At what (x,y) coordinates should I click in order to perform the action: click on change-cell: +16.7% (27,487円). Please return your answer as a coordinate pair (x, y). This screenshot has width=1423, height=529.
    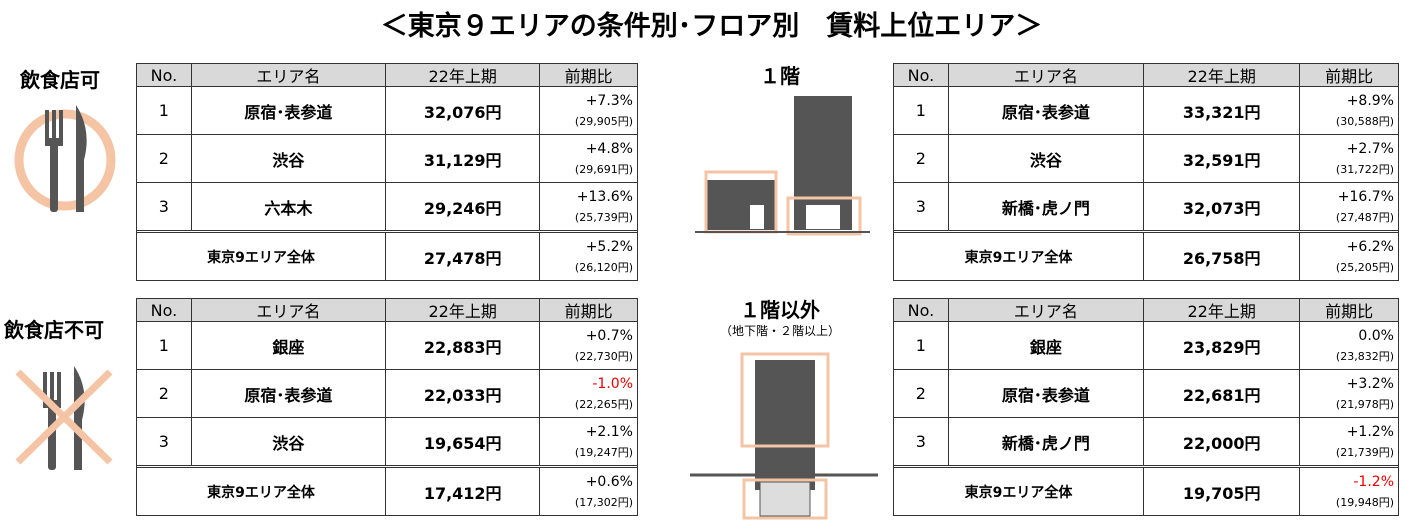
    Looking at the image, I should click on (1348, 206).